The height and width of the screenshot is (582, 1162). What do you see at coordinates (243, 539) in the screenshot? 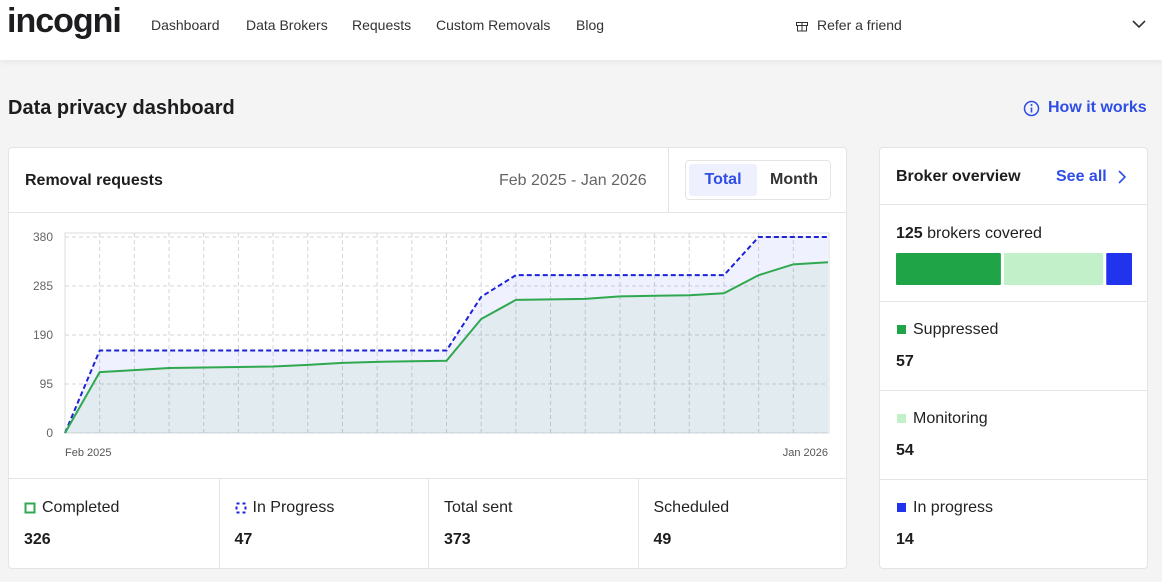
I see `stat-value: 47` at bounding box center [243, 539].